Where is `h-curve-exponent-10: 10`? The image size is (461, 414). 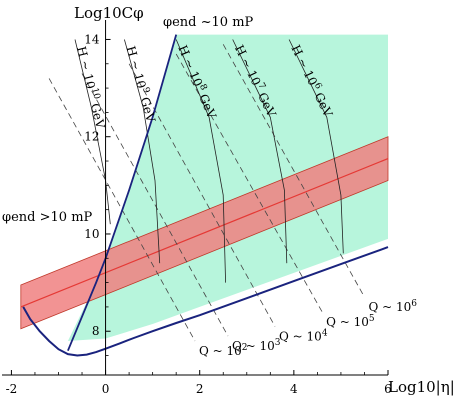
h-curve-exponent-10: 10 is located at coordinates (95, 94).